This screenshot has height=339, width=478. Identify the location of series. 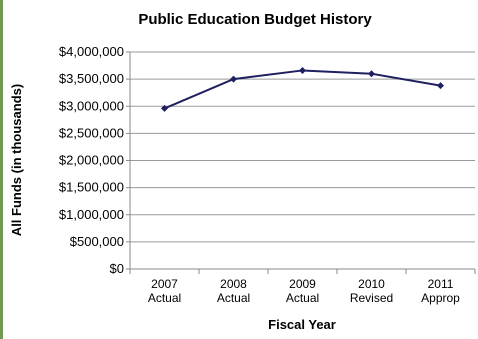
(302, 89).